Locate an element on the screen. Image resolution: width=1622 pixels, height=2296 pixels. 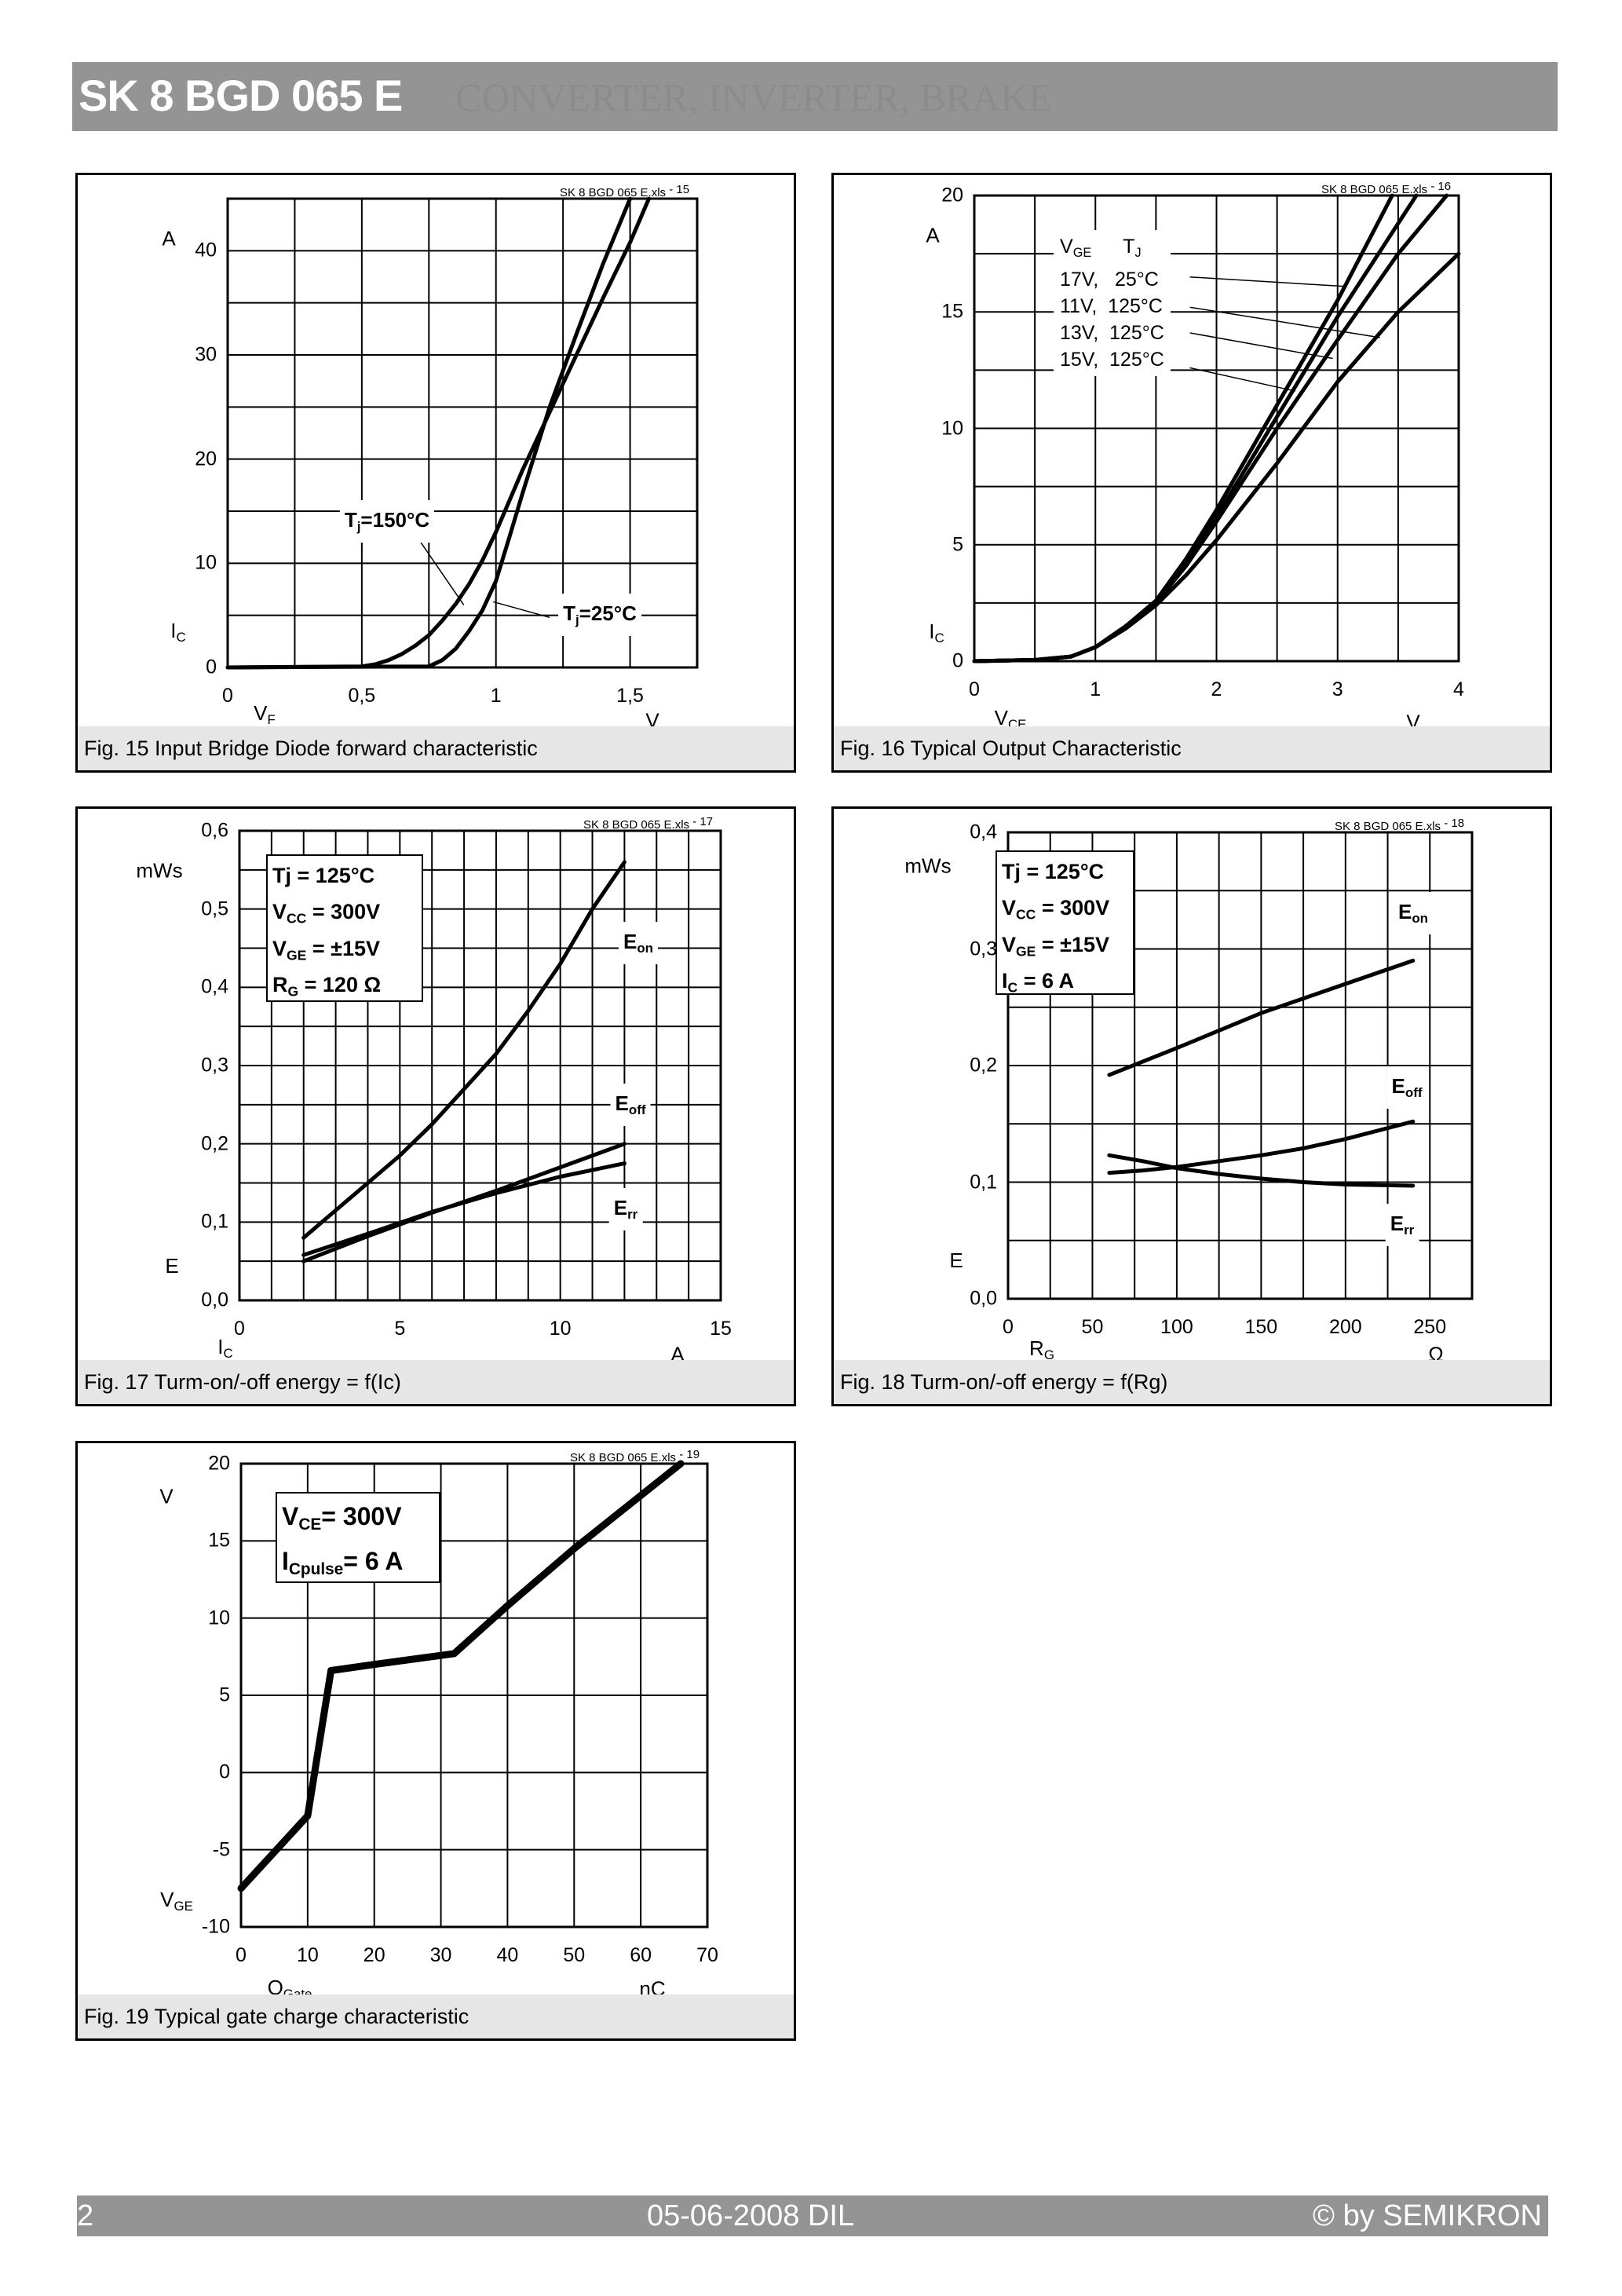
condition: IC = 6 A is located at coordinates (1038, 982).